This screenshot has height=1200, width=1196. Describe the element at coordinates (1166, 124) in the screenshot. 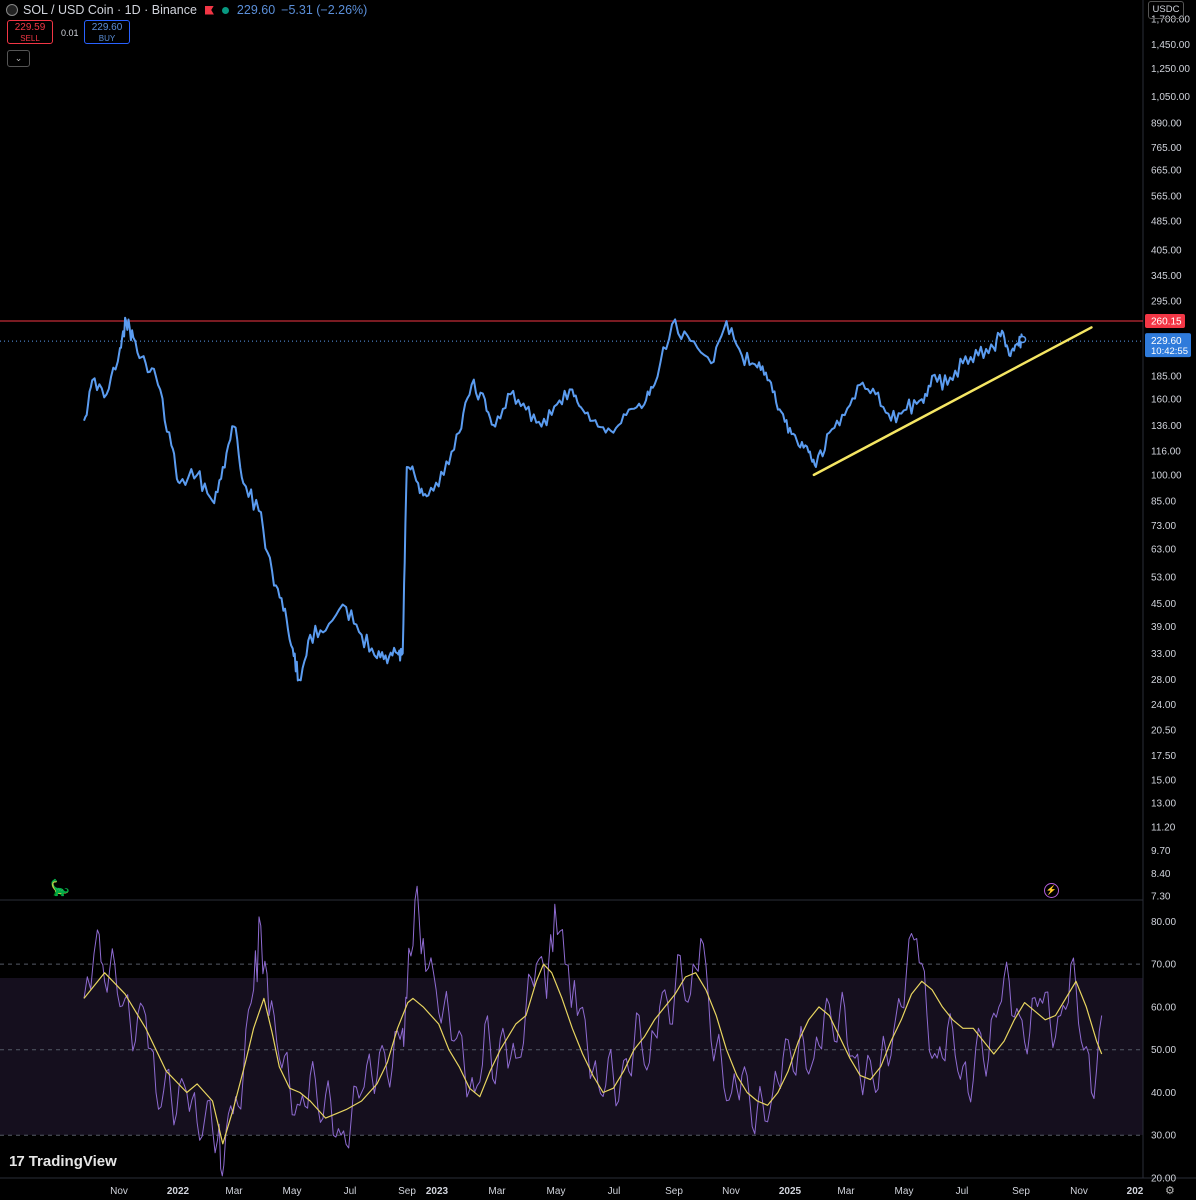

I see `price-axis-tick: 890.00` at that location.